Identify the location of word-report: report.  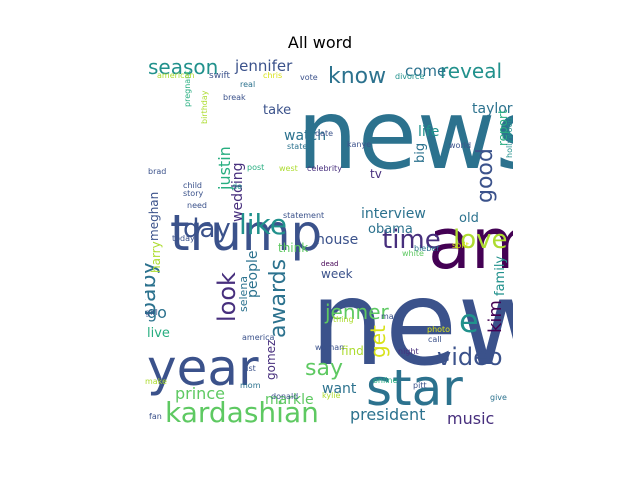
(503, 127).